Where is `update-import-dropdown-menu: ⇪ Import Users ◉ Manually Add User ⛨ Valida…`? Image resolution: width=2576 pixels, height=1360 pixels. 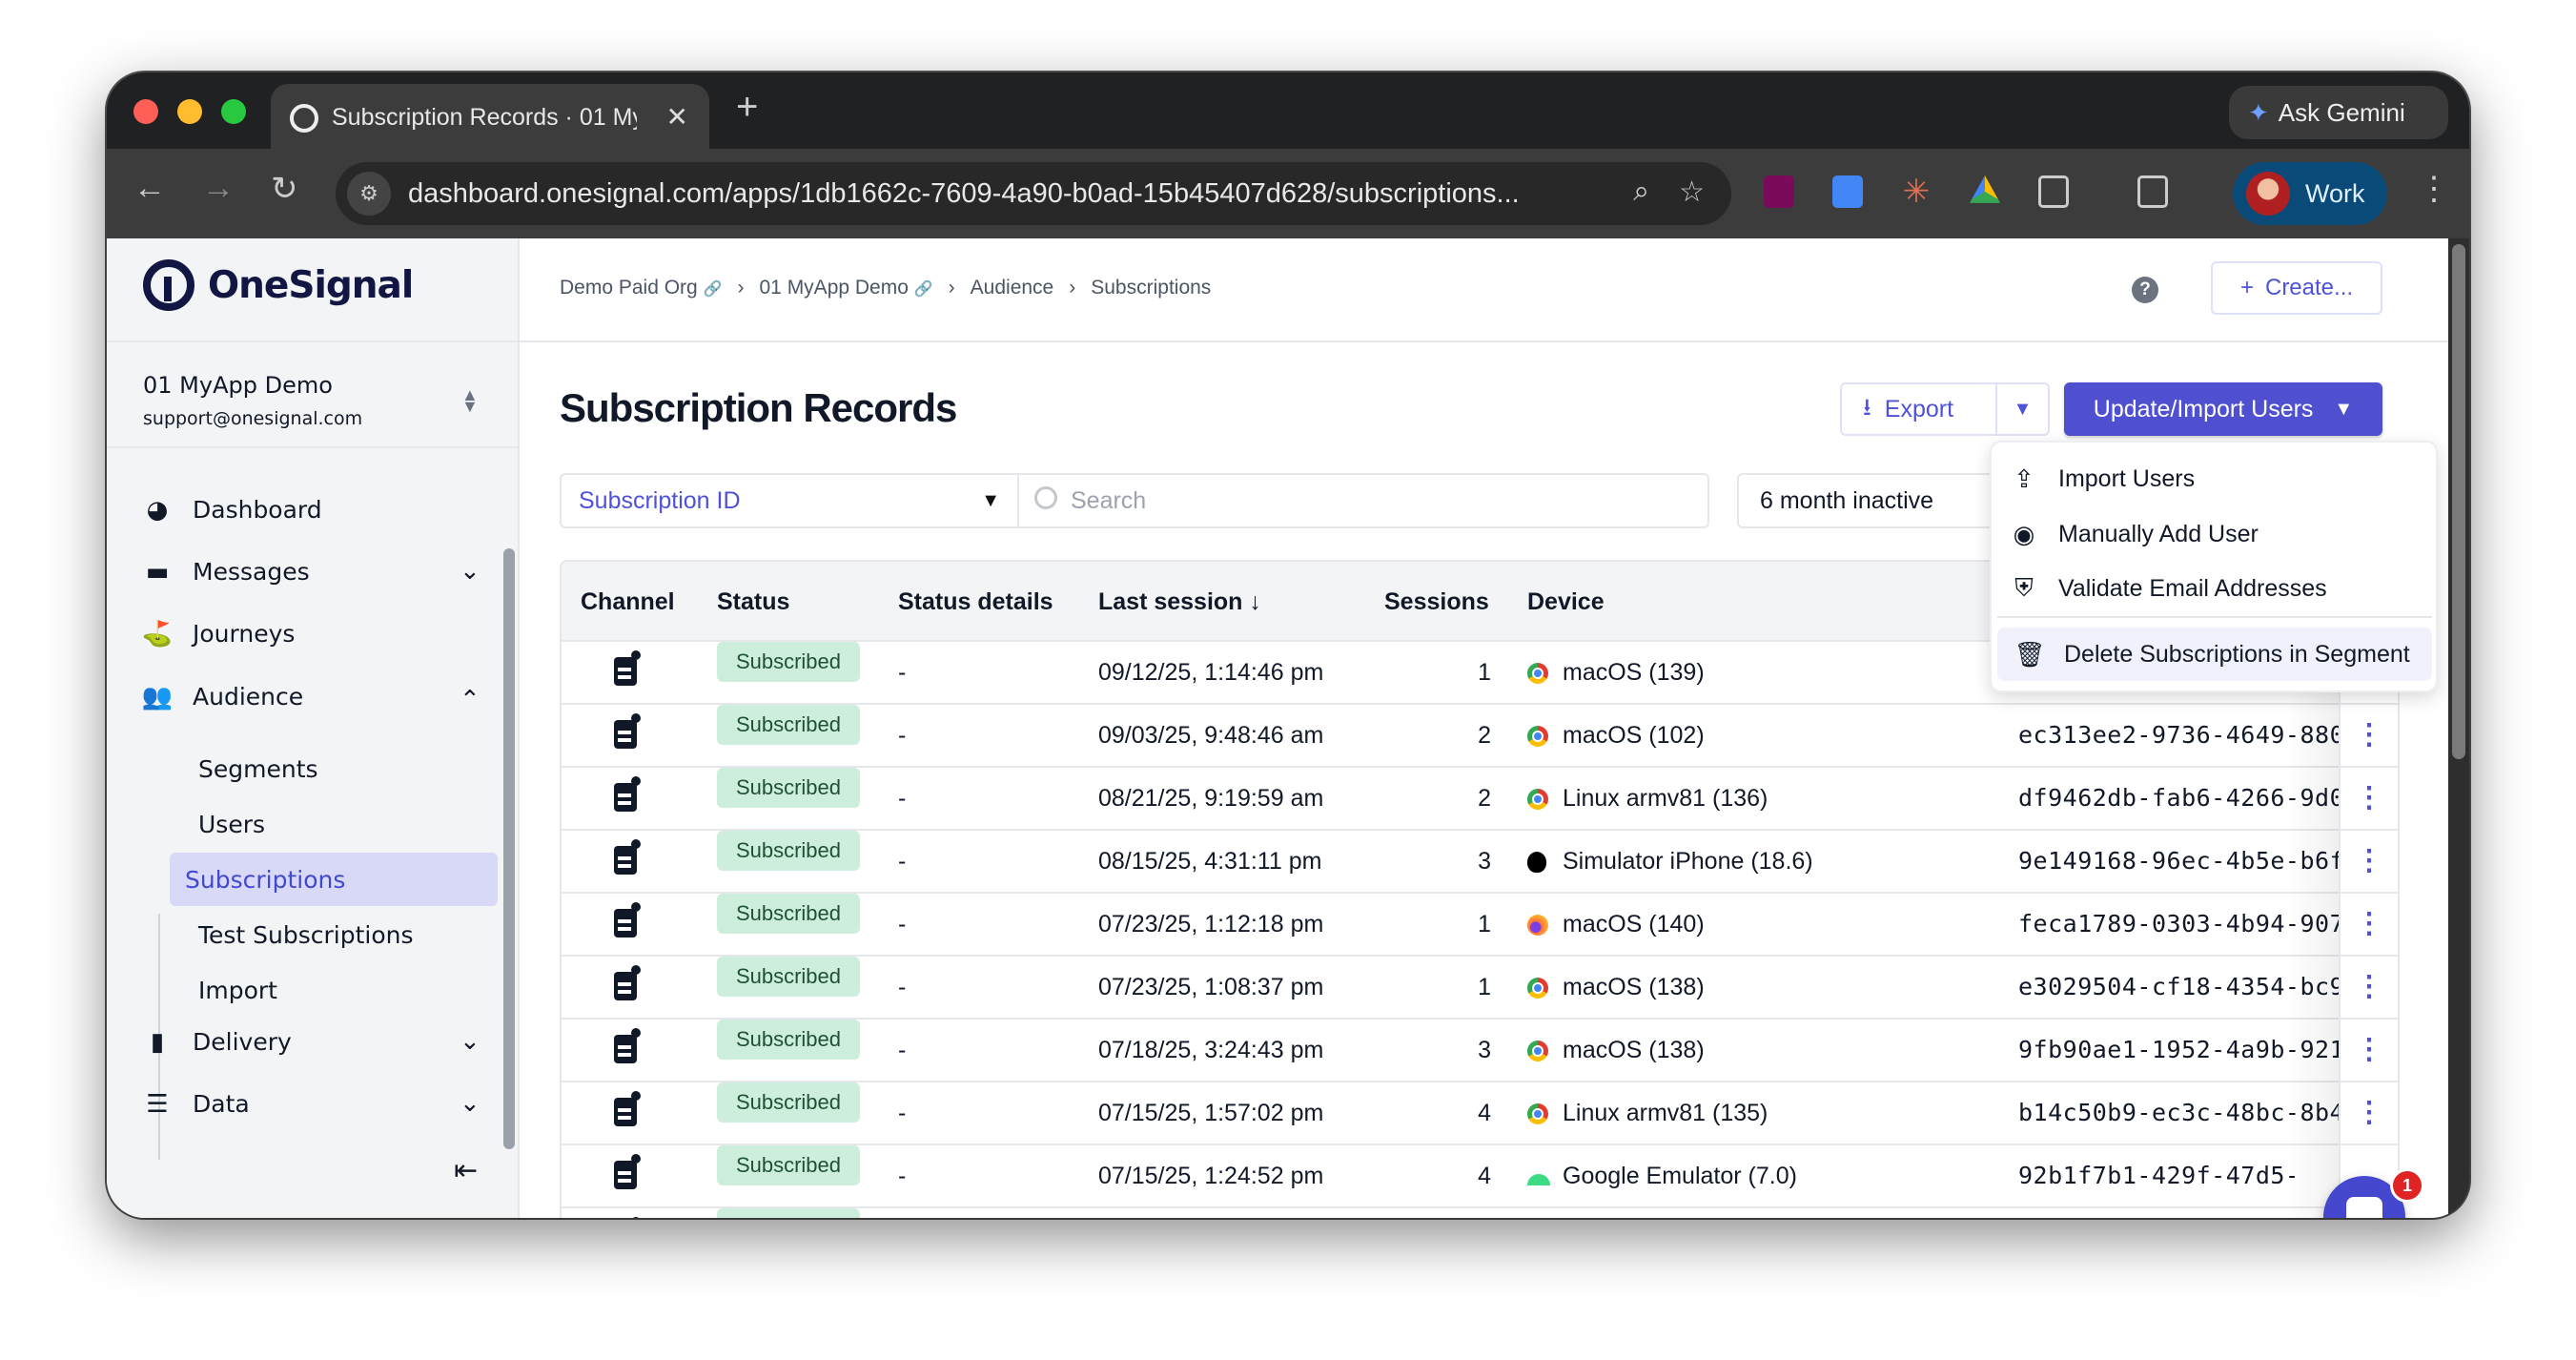
update-import-dropdown-menu: ⇪ Import Users ◉ Manually Add User ⛨ Valida… is located at coordinates (2214, 566).